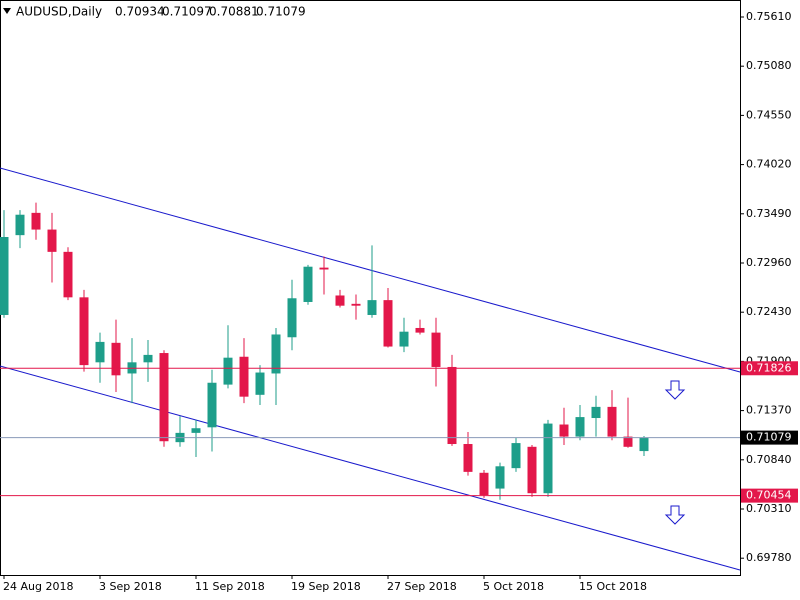  Describe the element at coordinates (613, 586) in the screenshot. I see `x-tick-label: 15 Oct 2018` at that location.